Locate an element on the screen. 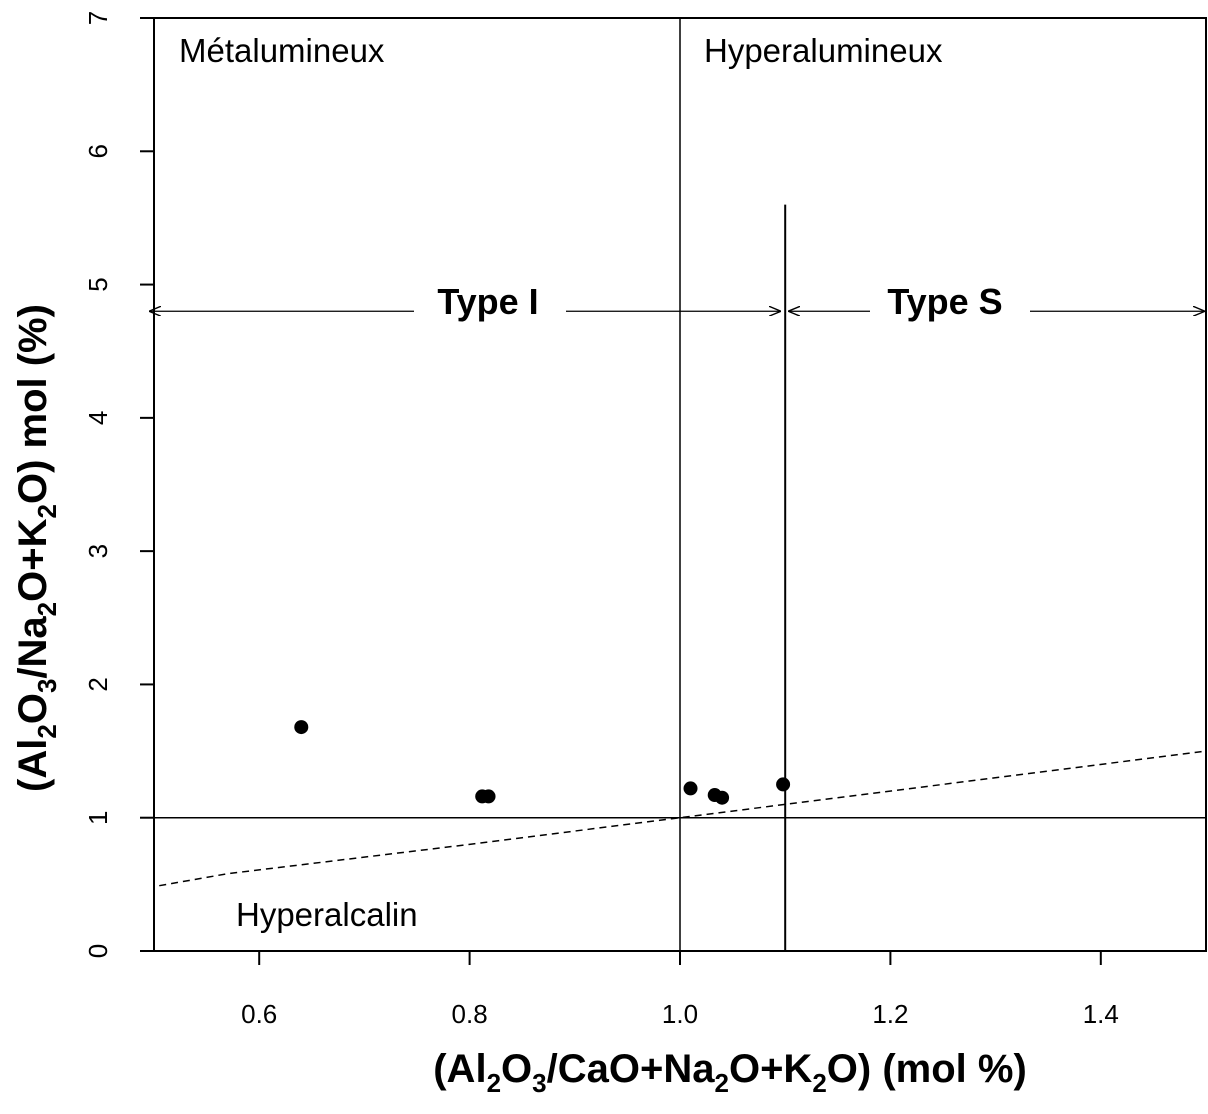 Image resolution: width=1208 pixels, height=1114 pixels. y-tick-label: 2 is located at coordinates (98, 684).